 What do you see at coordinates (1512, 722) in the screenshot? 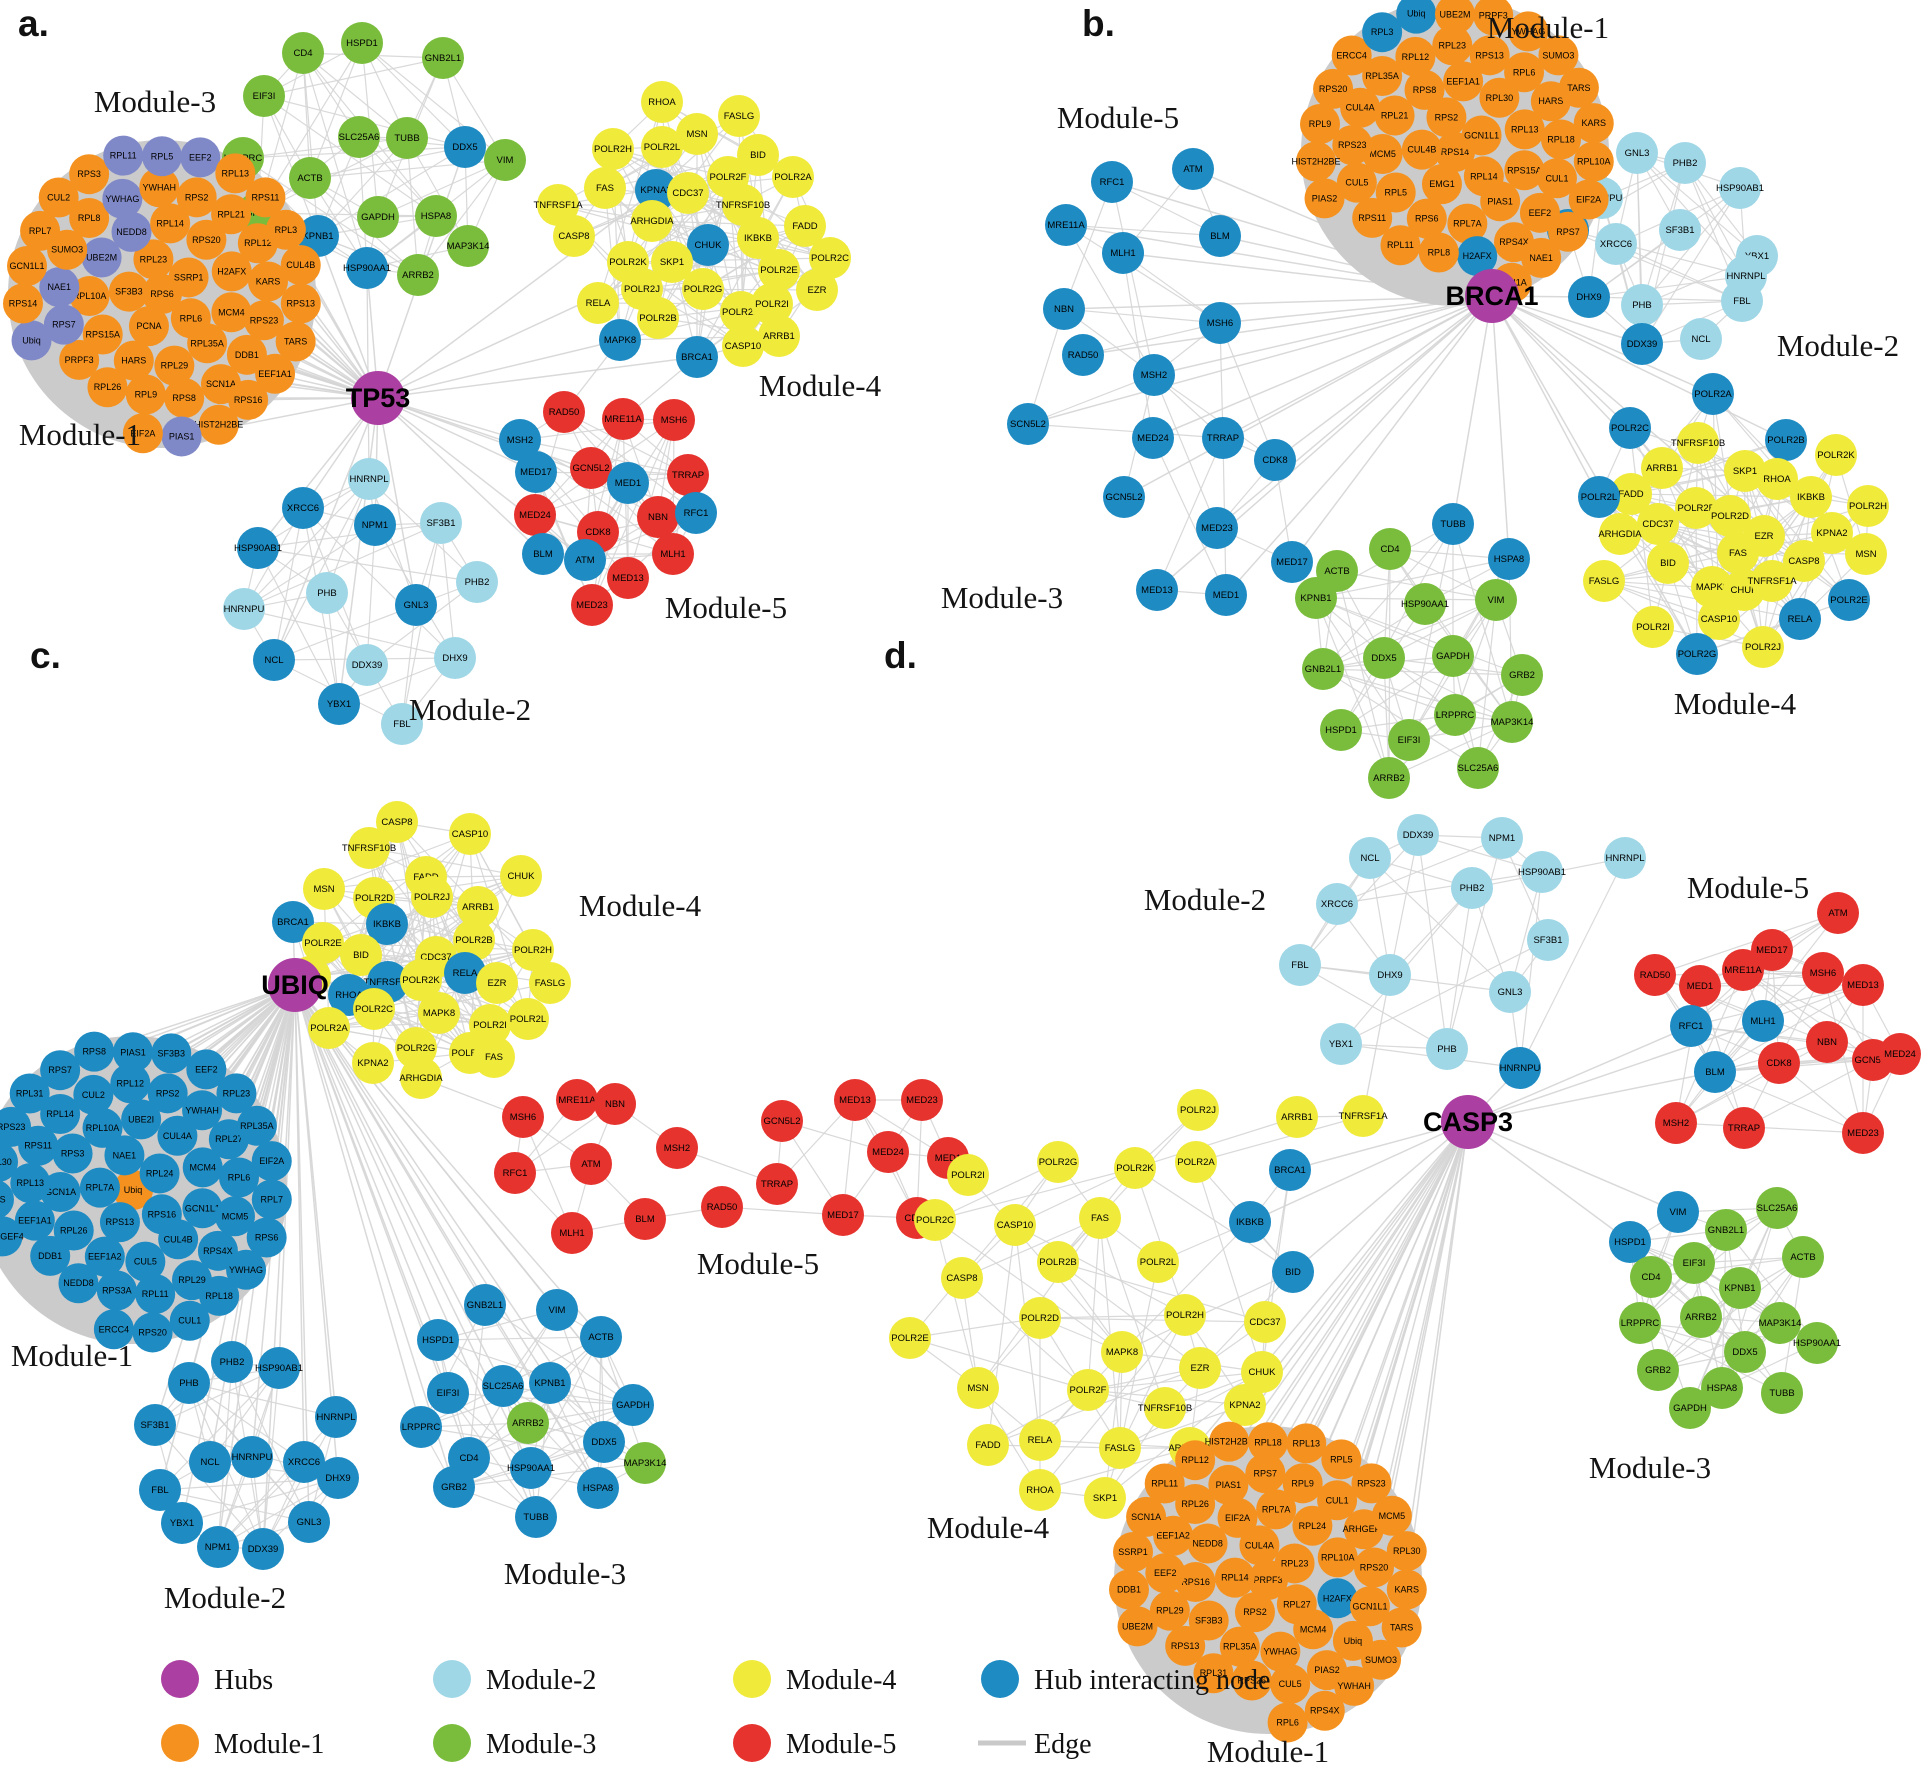
I see `node-MAP3K14` at bounding box center [1512, 722].